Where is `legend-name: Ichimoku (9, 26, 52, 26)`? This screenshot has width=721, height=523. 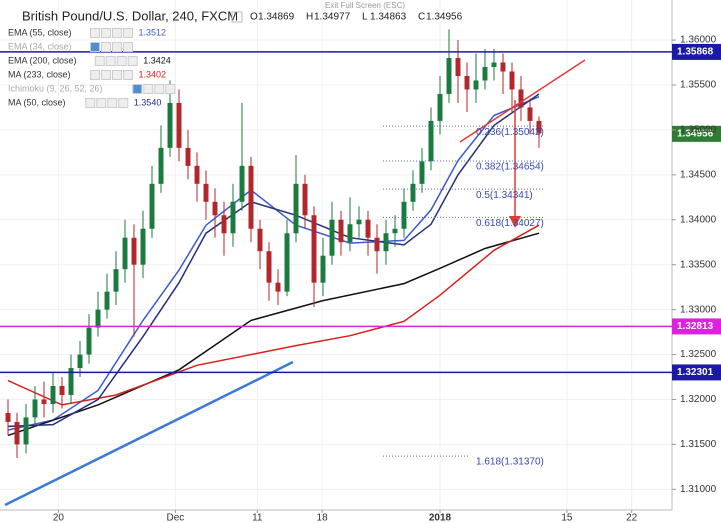 legend-name: Ichimoku (9, 26, 52, 26) is located at coordinates (55, 88).